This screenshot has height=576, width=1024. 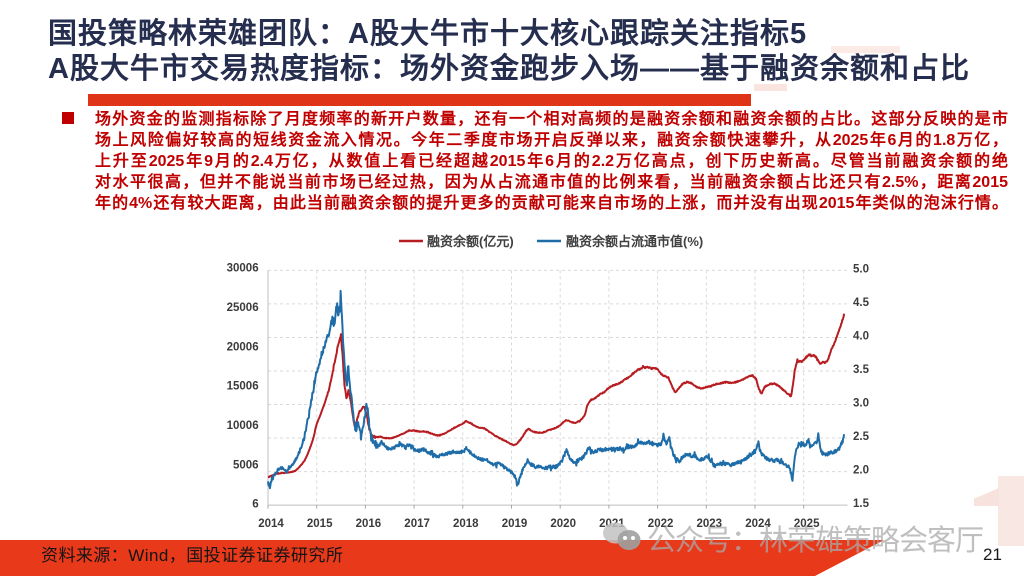 I want to click on svg-text: 2015, so click(x=320, y=524).